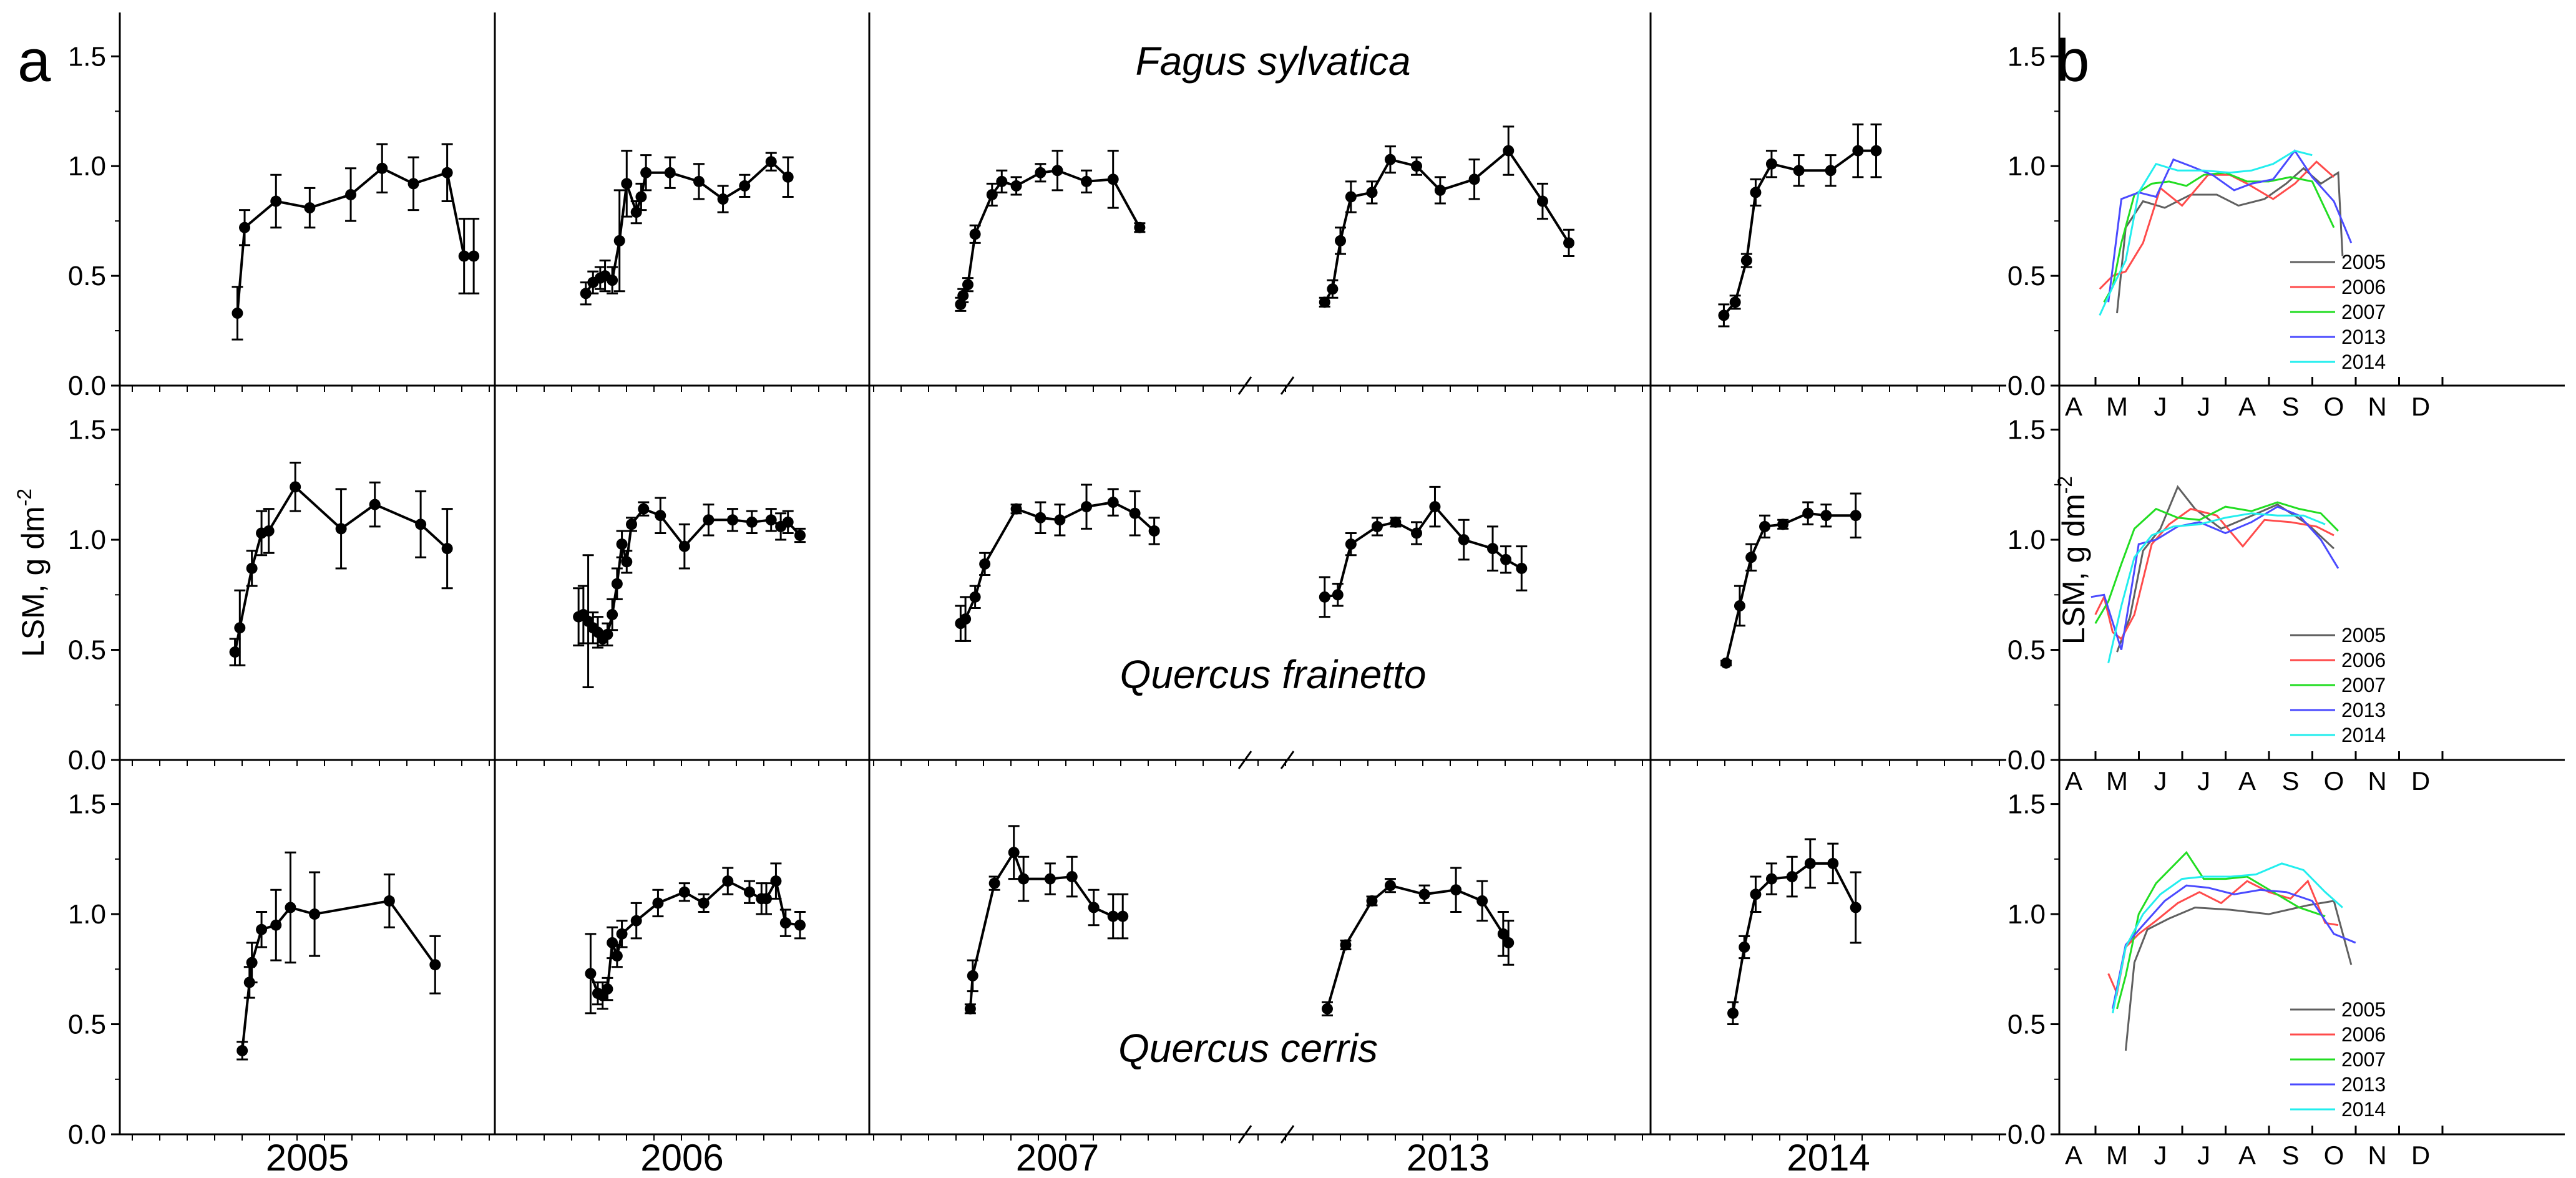  What do you see at coordinates (2363, 710) in the screenshot?
I see `legend-label-2013: 2013` at bounding box center [2363, 710].